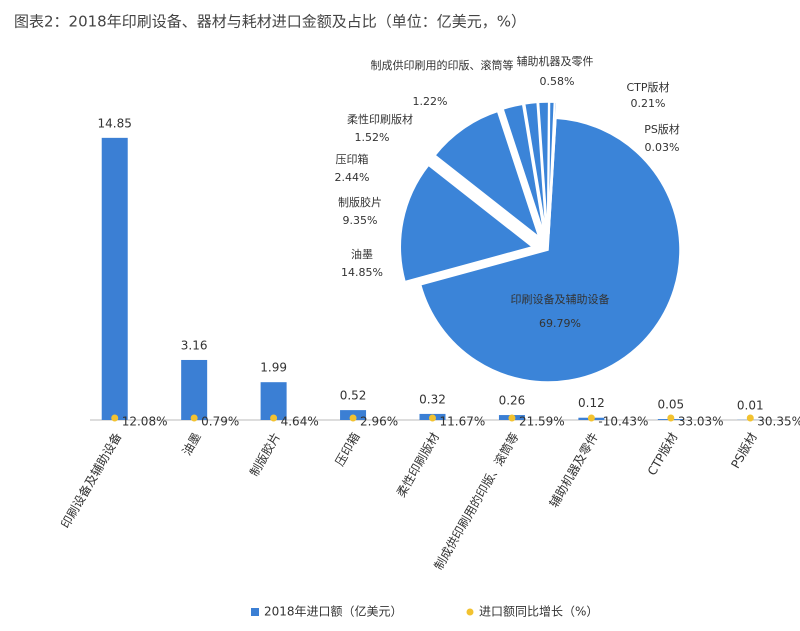 The image size is (800, 631). What do you see at coordinates (352, 177) in the screenshot?
I see `pie-value-label: 2.44%` at bounding box center [352, 177].